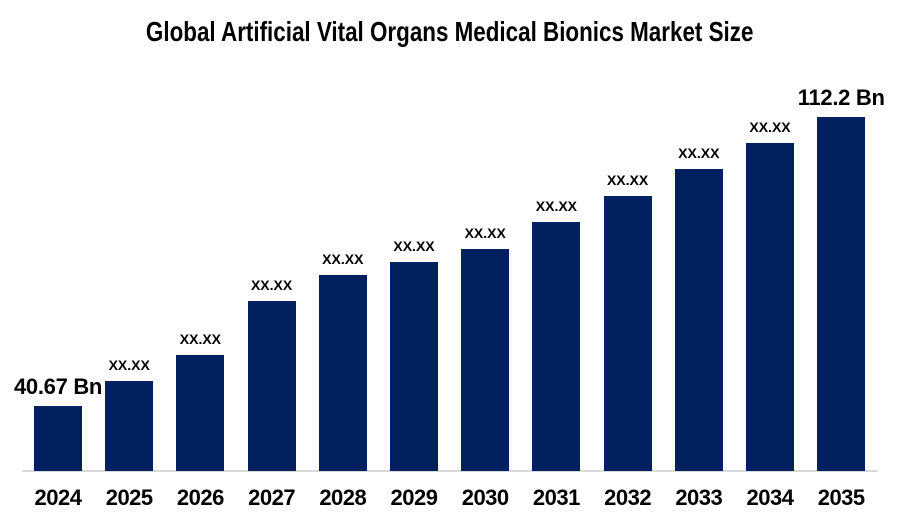 The height and width of the screenshot is (525, 900). What do you see at coordinates (770, 127) in the screenshot?
I see `bar-value-label-2034: XX.XX` at bounding box center [770, 127].